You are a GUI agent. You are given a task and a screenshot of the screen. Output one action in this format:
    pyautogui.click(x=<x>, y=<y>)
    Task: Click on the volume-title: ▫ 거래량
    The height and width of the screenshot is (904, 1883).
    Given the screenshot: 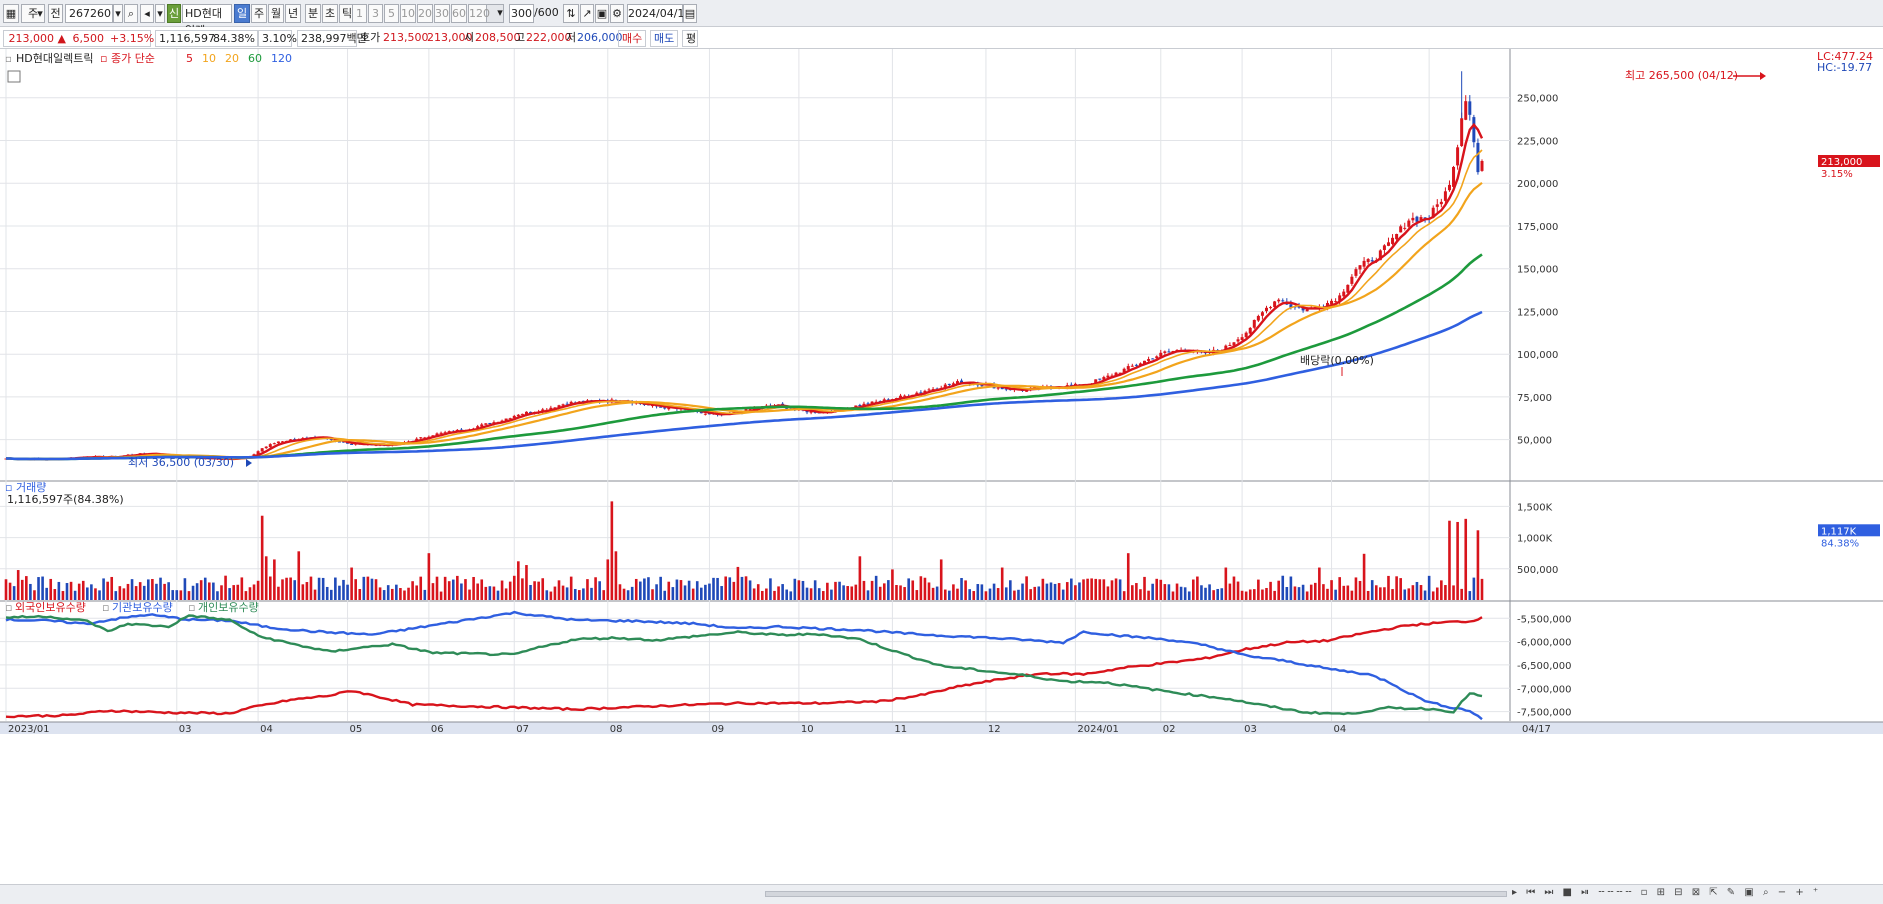 What is the action you would take?
    pyautogui.click(x=25, y=487)
    